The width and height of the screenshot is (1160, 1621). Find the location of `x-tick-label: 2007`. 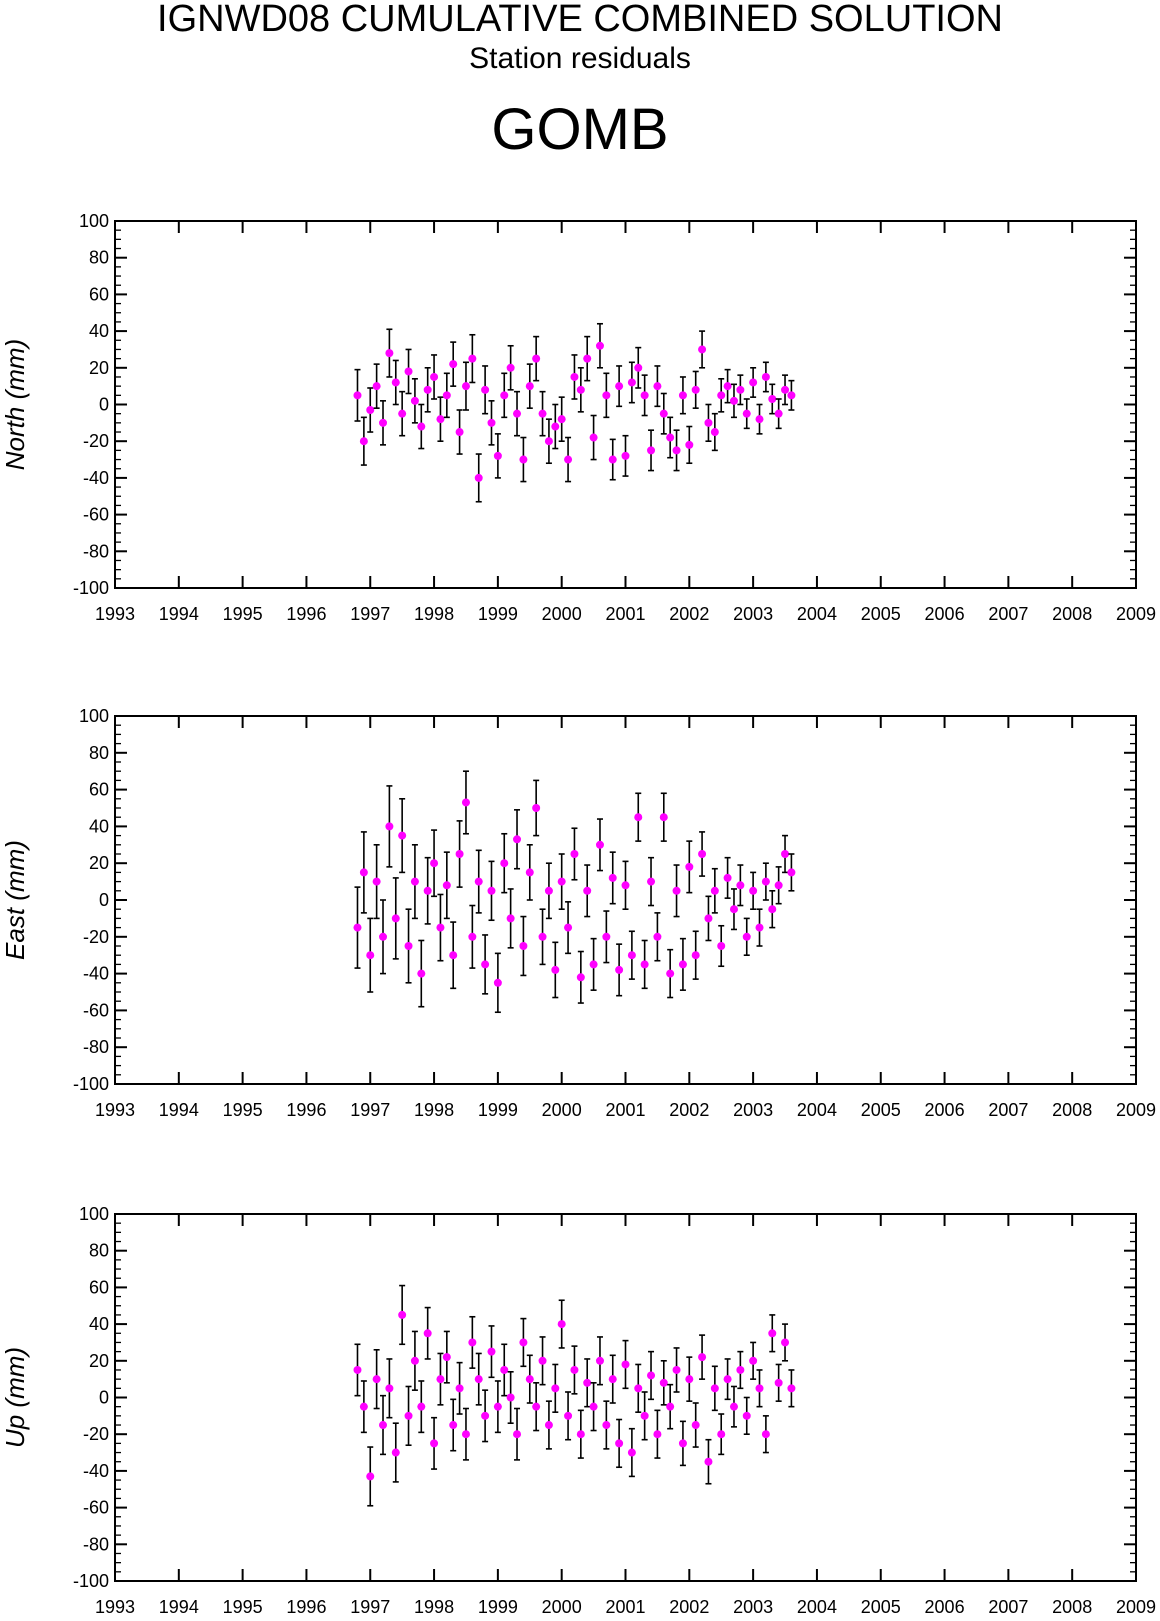

x-tick-label: 2007 is located at coordinates (1008, 1607).